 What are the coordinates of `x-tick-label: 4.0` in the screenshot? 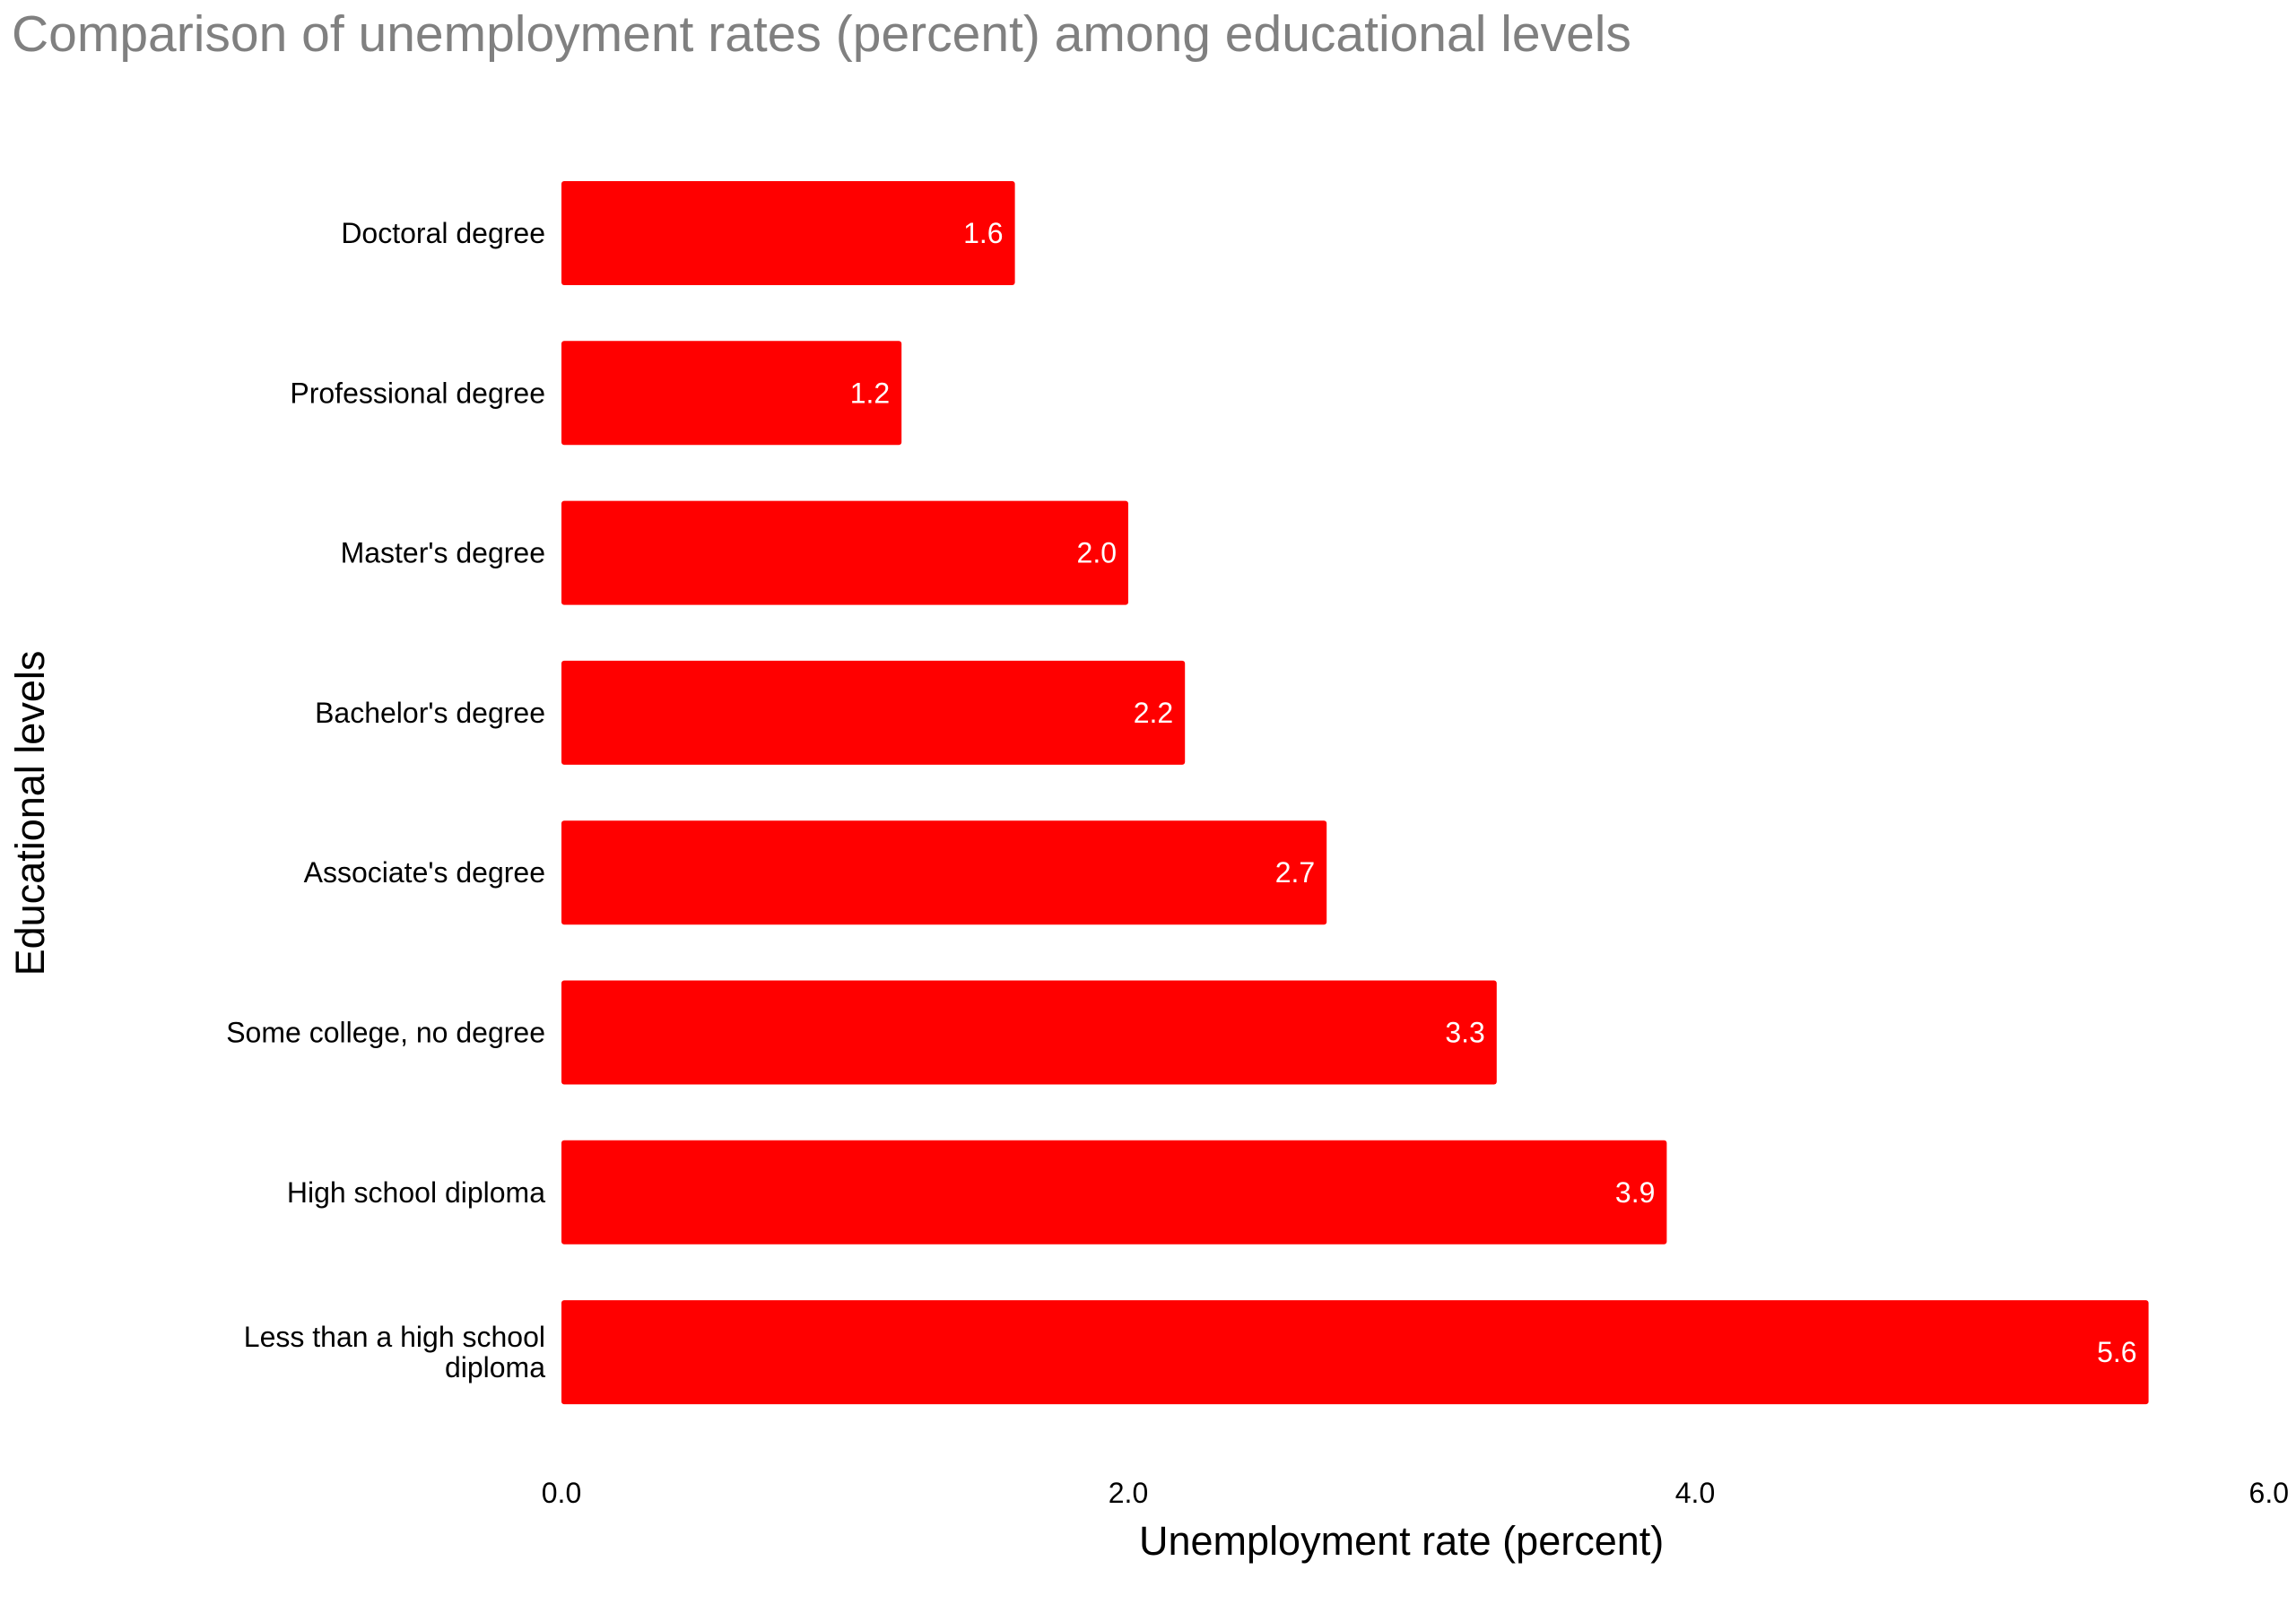 It's located at (1695, 1493).